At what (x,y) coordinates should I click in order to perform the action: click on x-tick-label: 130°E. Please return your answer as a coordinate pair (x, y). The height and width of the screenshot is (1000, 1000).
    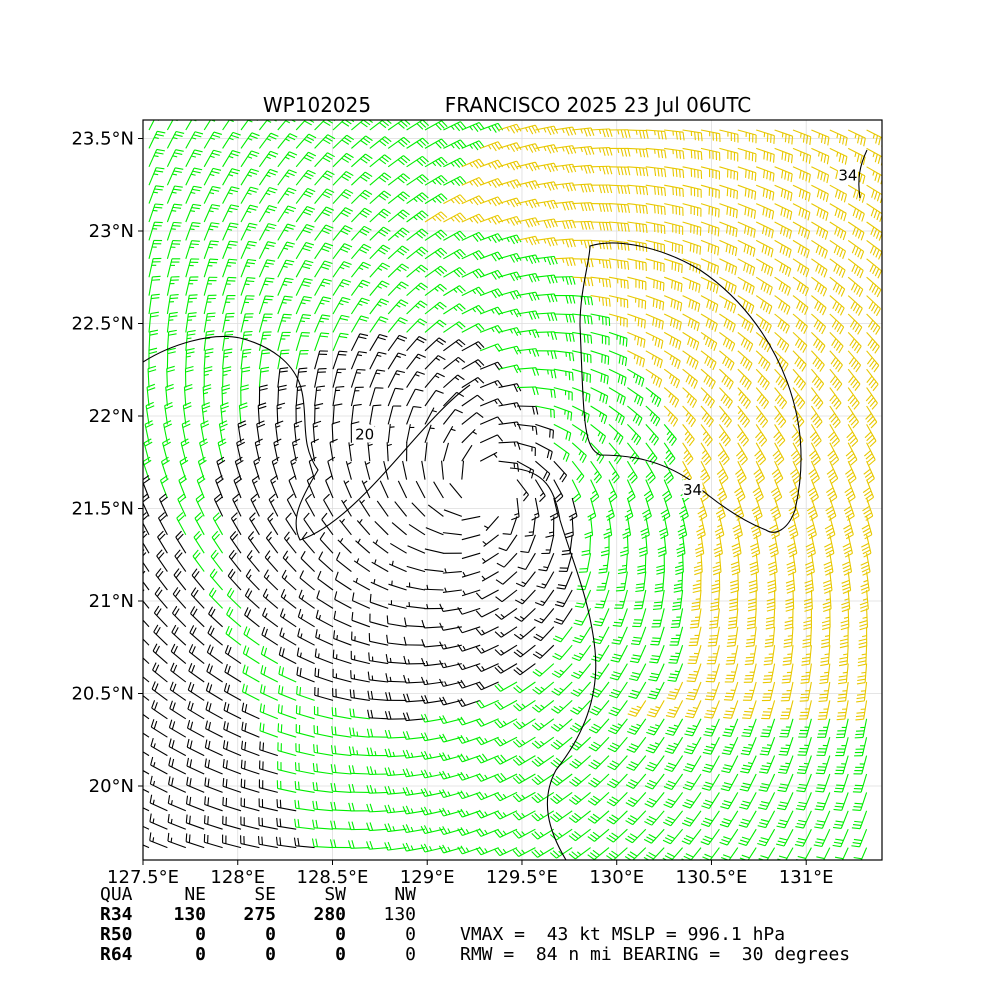
    Looking at the image, I should click on (616, 877).